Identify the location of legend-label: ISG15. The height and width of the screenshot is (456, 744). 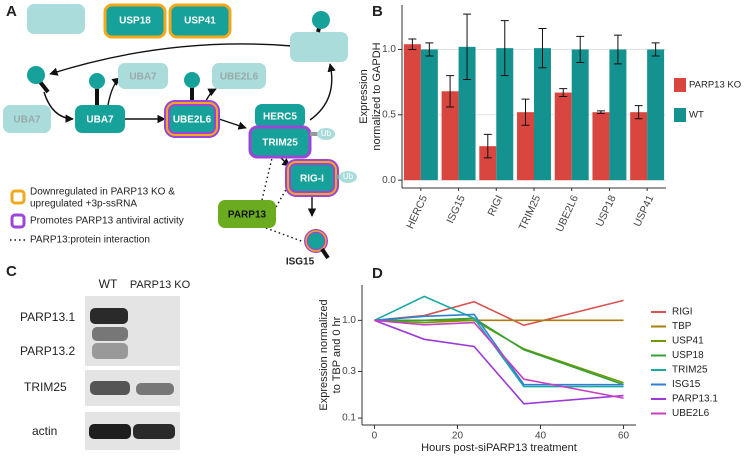
(686, 384).